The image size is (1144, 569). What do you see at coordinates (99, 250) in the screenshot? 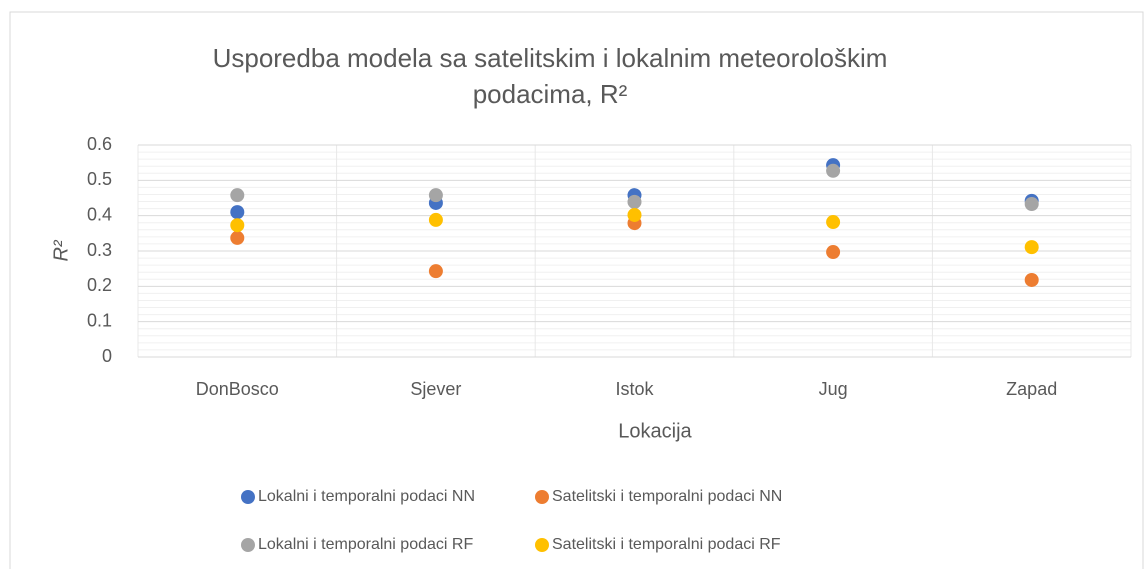
I see `y-tick-label: 0.3` at bounding box center [99, 250].